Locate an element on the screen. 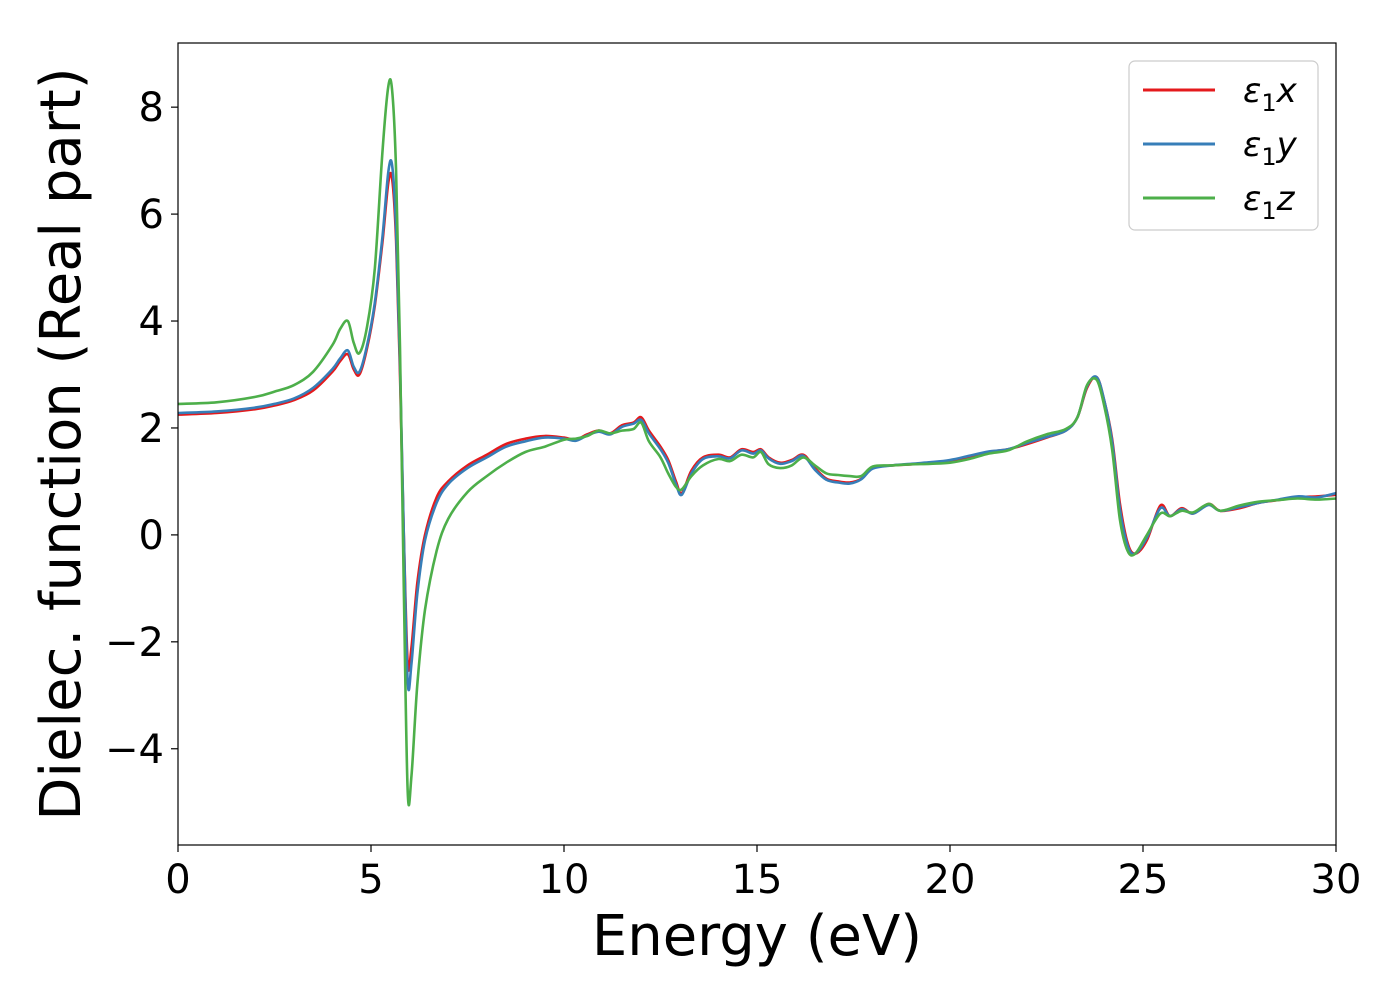 Image resolution: width=1400 pixels, height=1000 pixels. x-tick-label: 5 is located at coordinates (370, 880).